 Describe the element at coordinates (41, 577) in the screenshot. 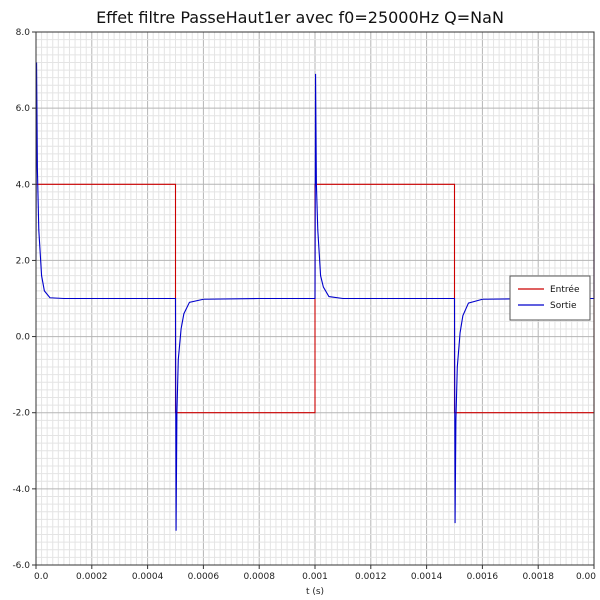

I see `x-tick-label: 0.0` at that location.